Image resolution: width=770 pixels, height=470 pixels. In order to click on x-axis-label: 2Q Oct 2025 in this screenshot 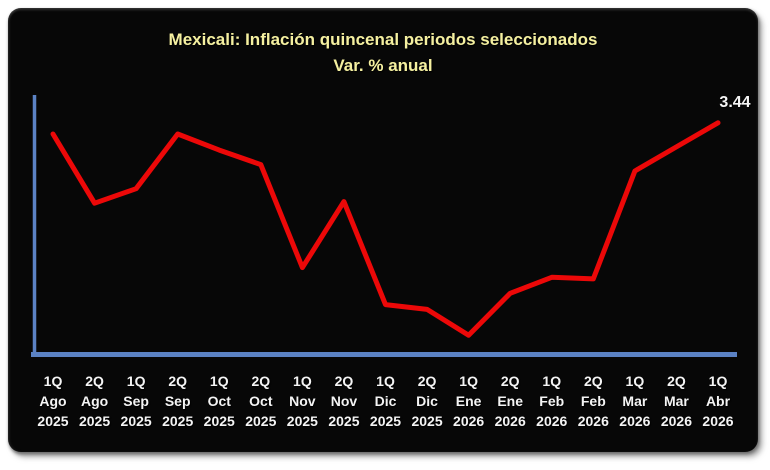, I will do `click(260, 401)`.